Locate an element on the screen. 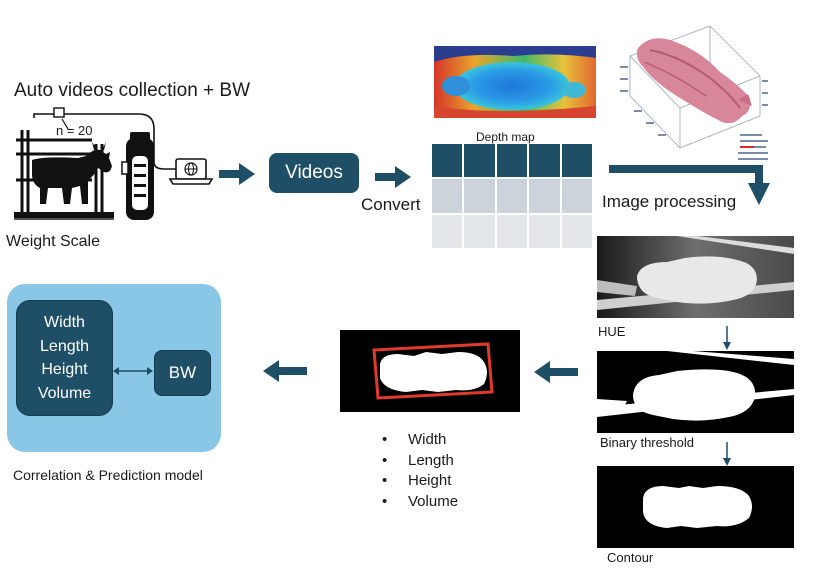 The image size is (814, 572). feature-item: • Volume is located at coordinates (420, 501).